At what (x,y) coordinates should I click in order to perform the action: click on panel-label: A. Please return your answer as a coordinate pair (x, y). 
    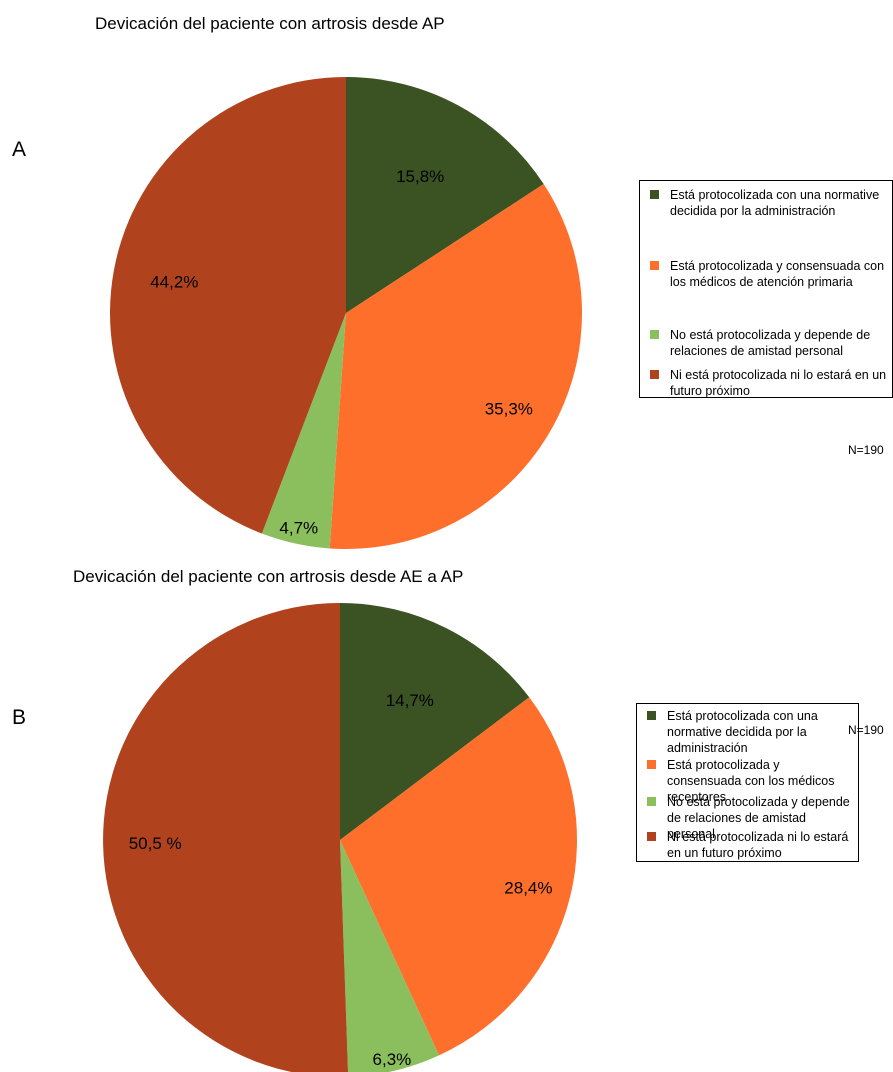
    Looking at the image, I should click on (19, 149).